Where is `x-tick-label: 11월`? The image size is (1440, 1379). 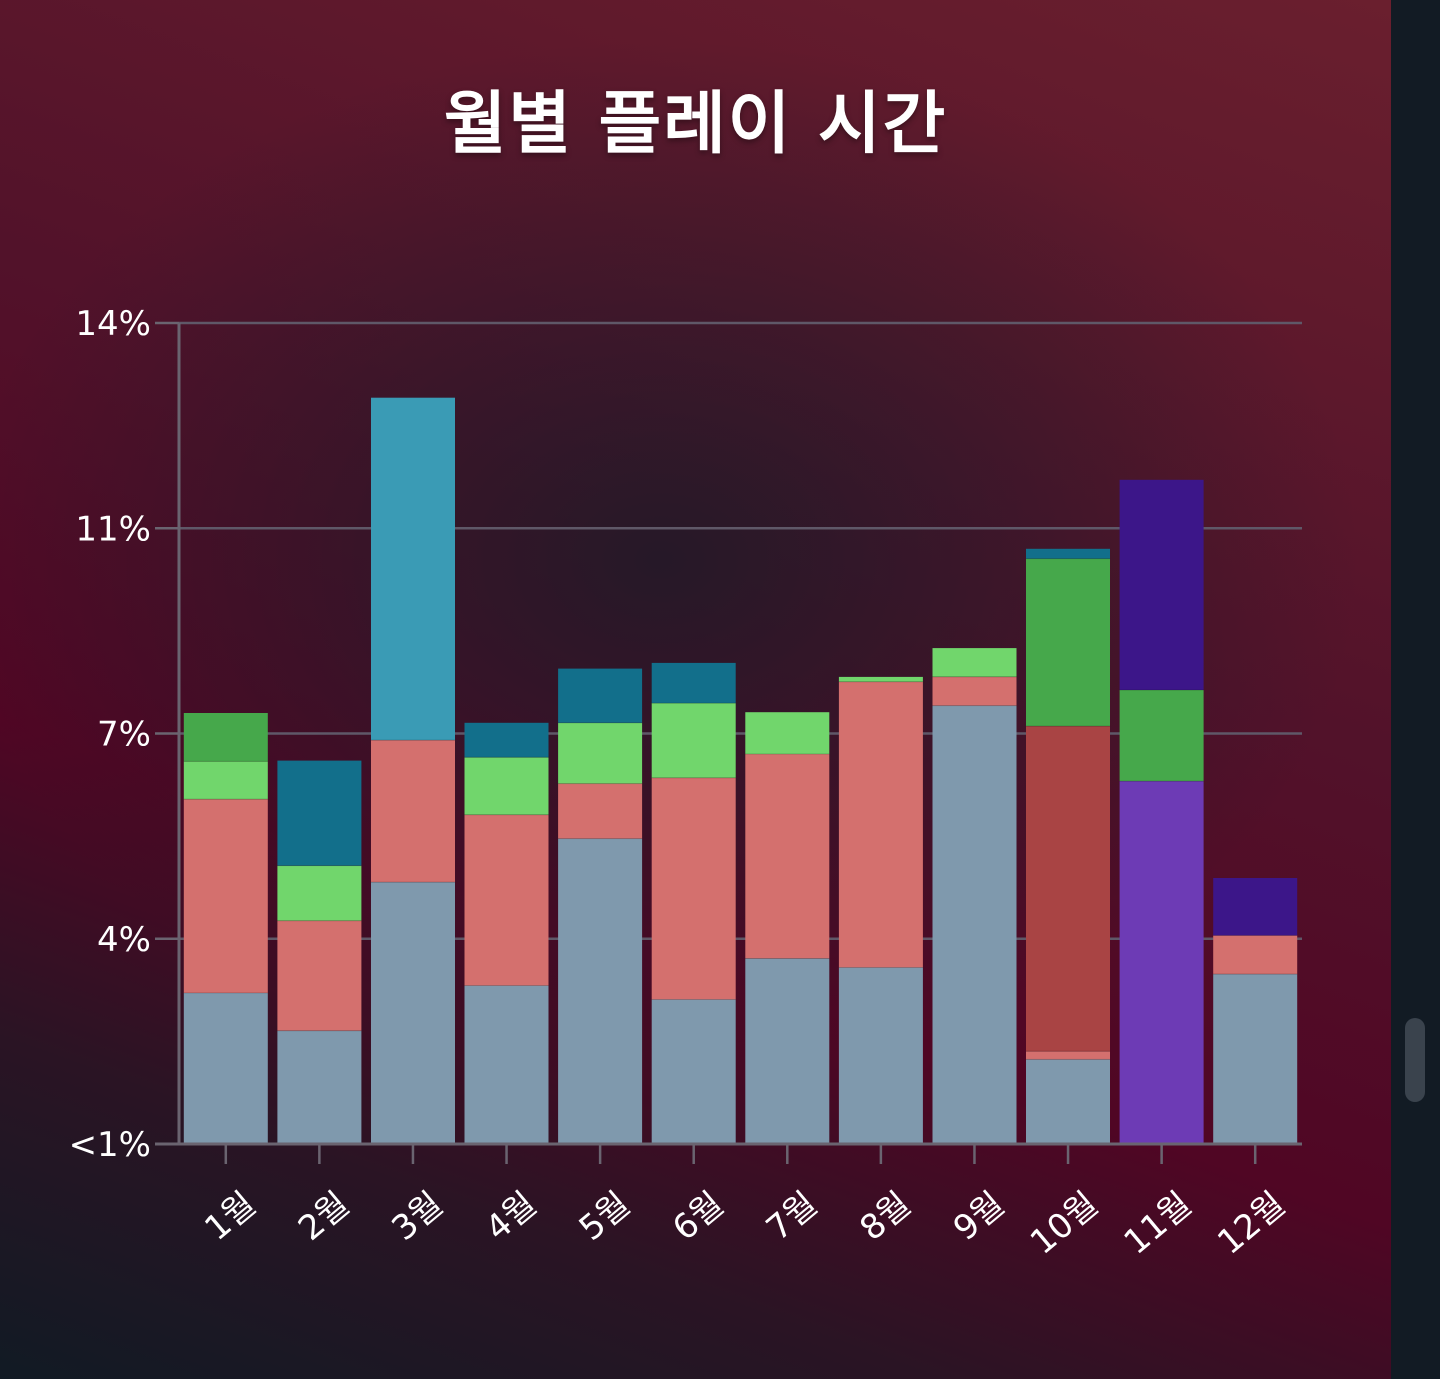
x-tick-label: 11월 is located at coordinates (1158, 1223).